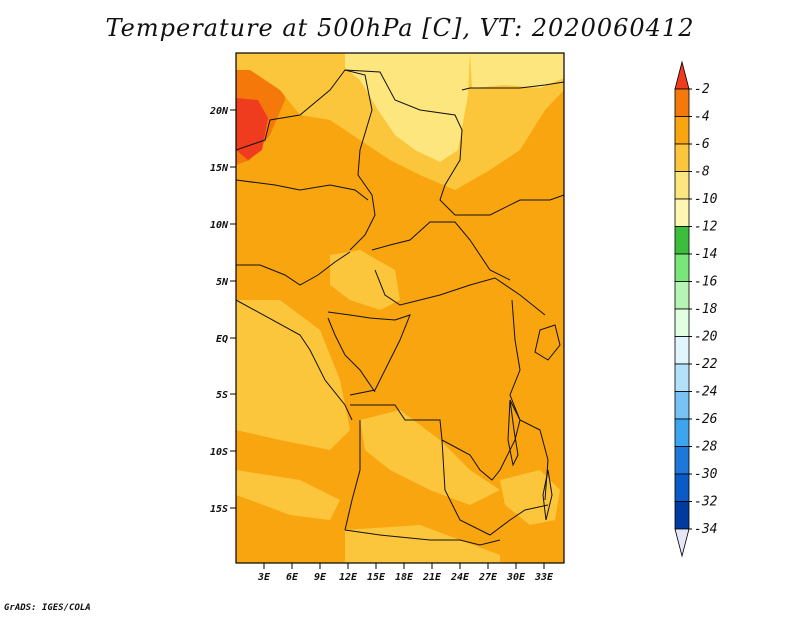 The width and height of the screenshot is (800, 618). What do you see at coordinates (706, 282) in the screenshot?
I see `colorbar-label: -16` at bounding box center [706, 282].